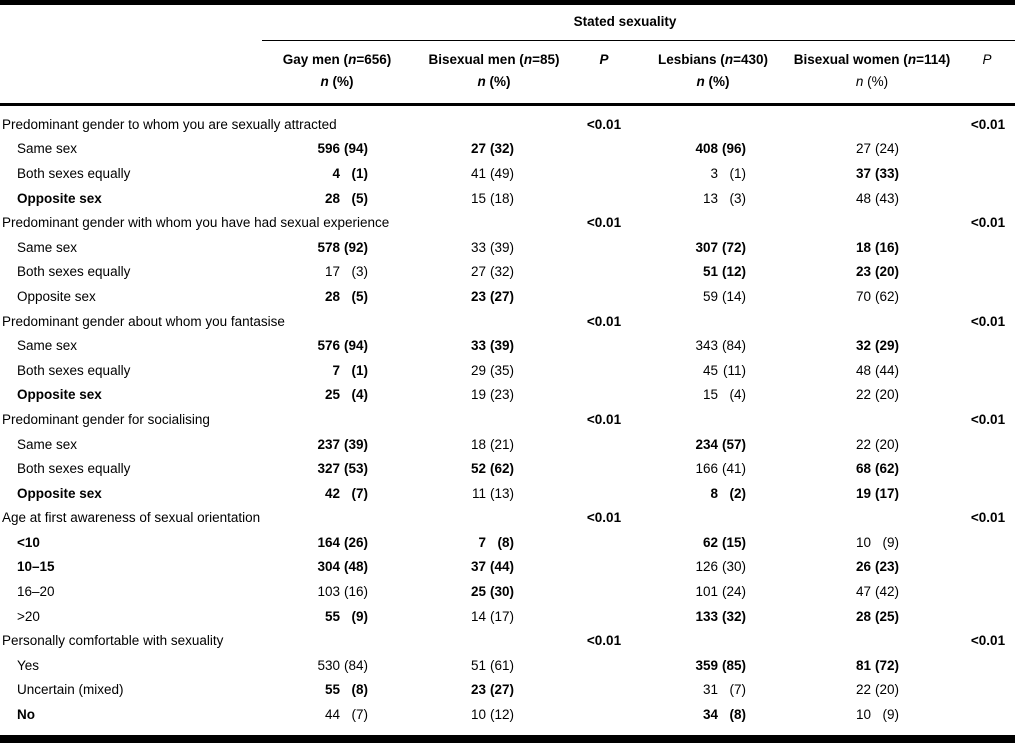  What do you see at coordinates (863, 173) in the screenshot?
I see `cell-n-bisexual-women: 37` at bounding box center [863, 173].